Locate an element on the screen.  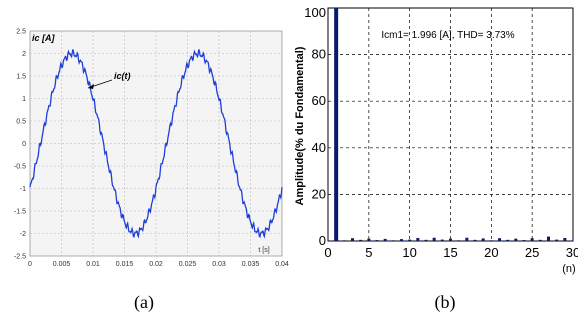
chart-a-xtick-label: 0.01 is located at coordinates (93, 264).